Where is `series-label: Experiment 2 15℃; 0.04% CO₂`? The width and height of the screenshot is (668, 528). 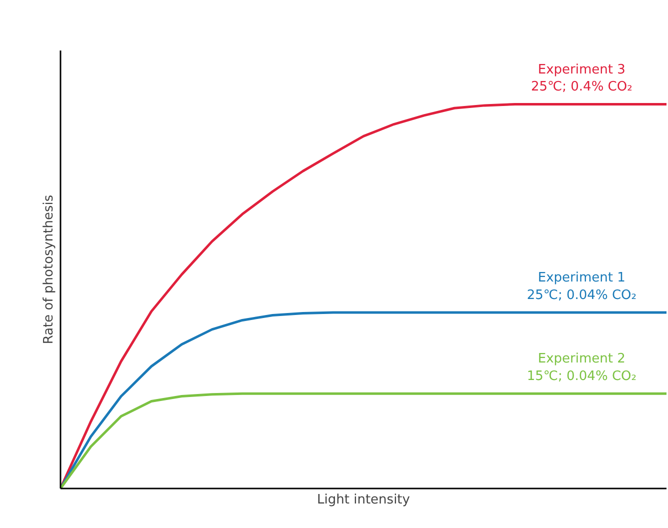 series-label: Experiment 2 15℃; 0.04% CO₂ is located at coordinates (581, 368).